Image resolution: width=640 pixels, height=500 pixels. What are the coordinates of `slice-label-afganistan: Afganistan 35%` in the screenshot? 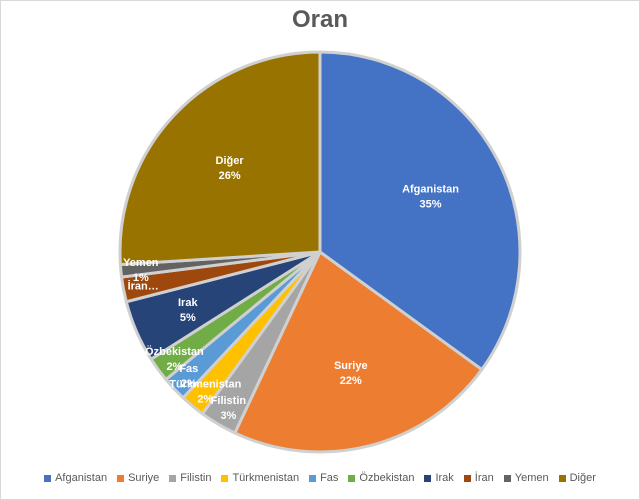 It's located at (430, 197).